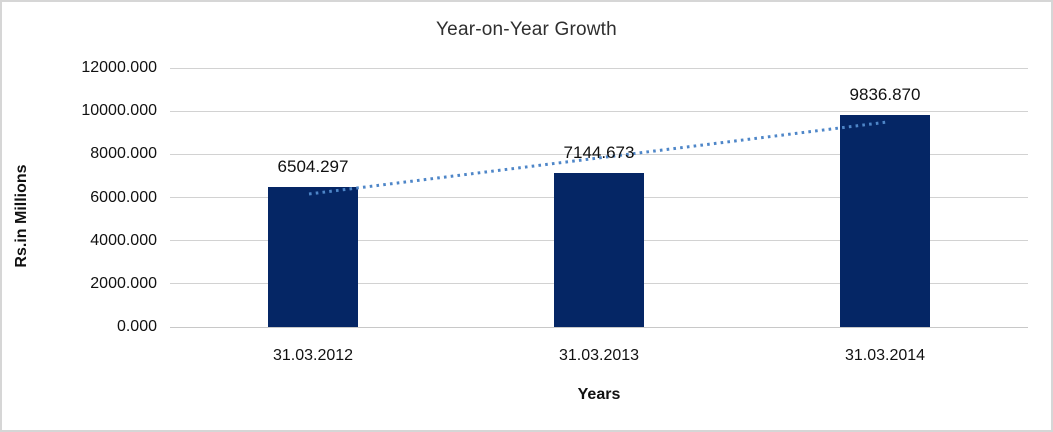 The width and height of the screenshot is (1053, 432). Describe the element at coordinates (123, 283) in the screenshot. I see `y-tick-label: 2000.000` at that location.